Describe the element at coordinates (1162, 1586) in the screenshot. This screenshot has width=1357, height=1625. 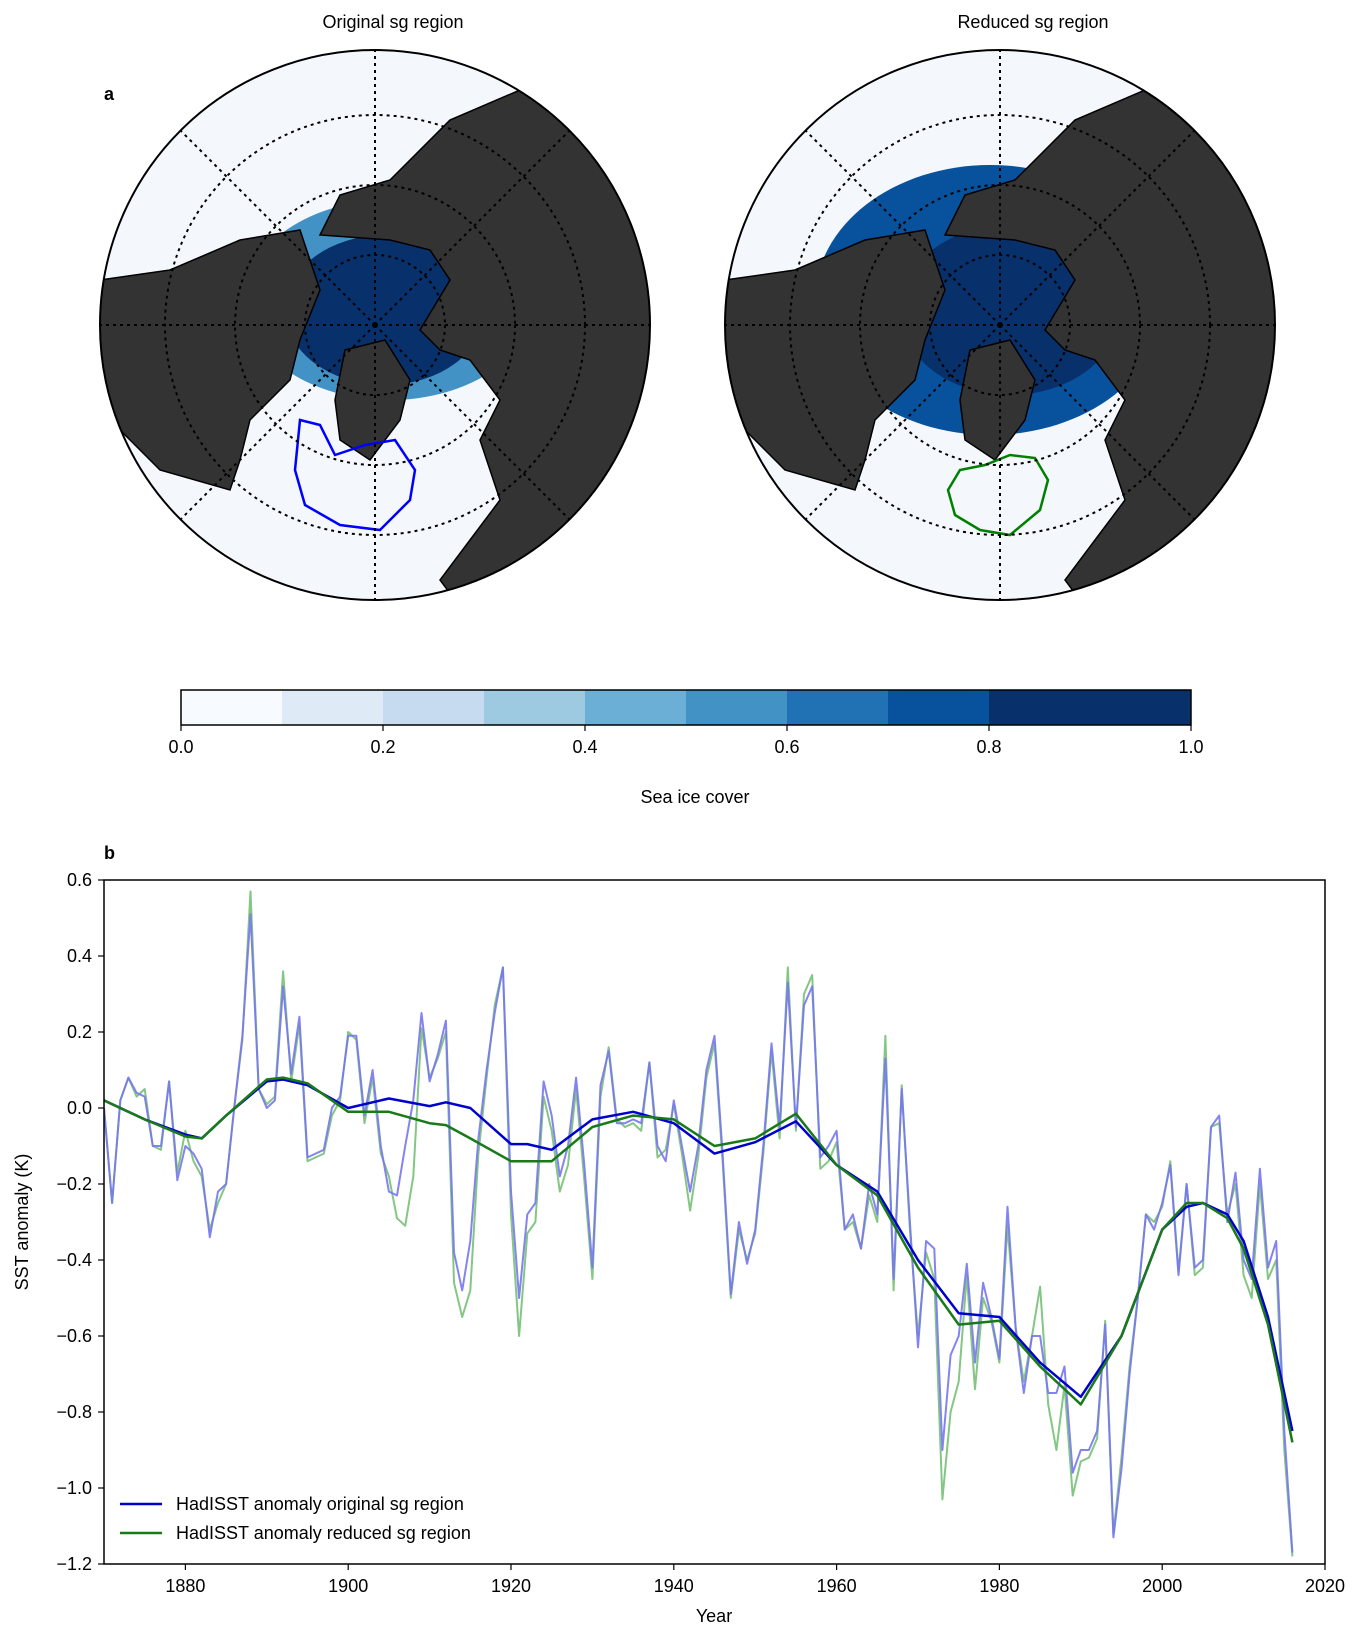
I see `x-tick-label: 2000` at that location.